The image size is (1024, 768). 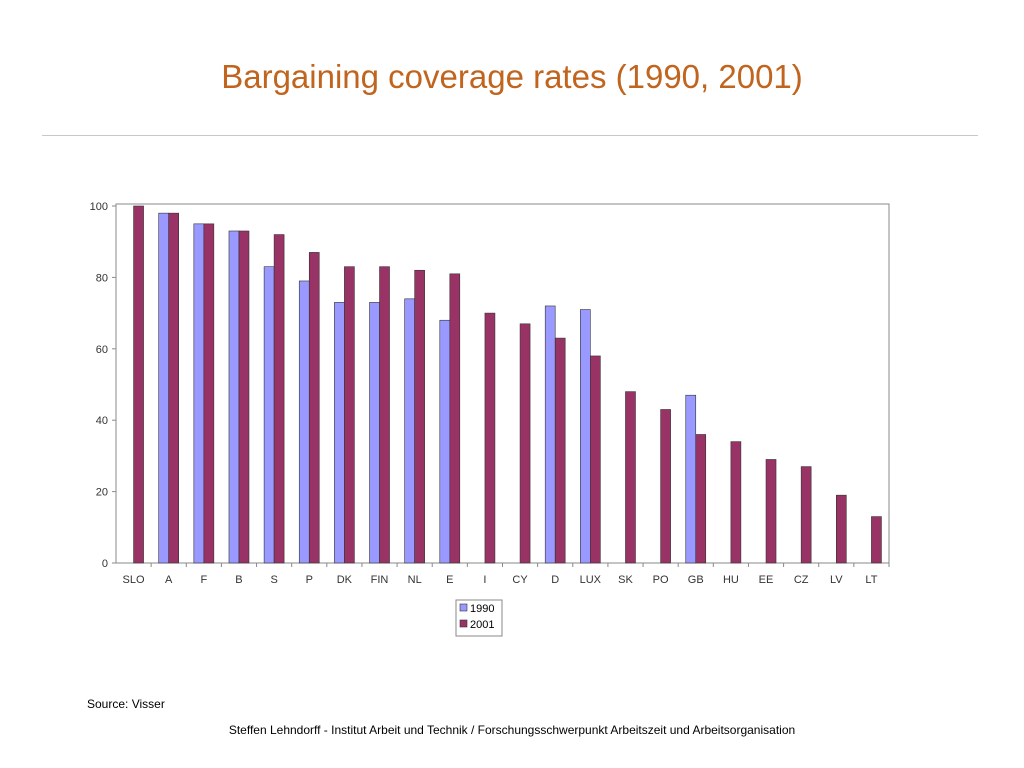 I want to click on bar-2001-LV, so click(x=841, y=529).